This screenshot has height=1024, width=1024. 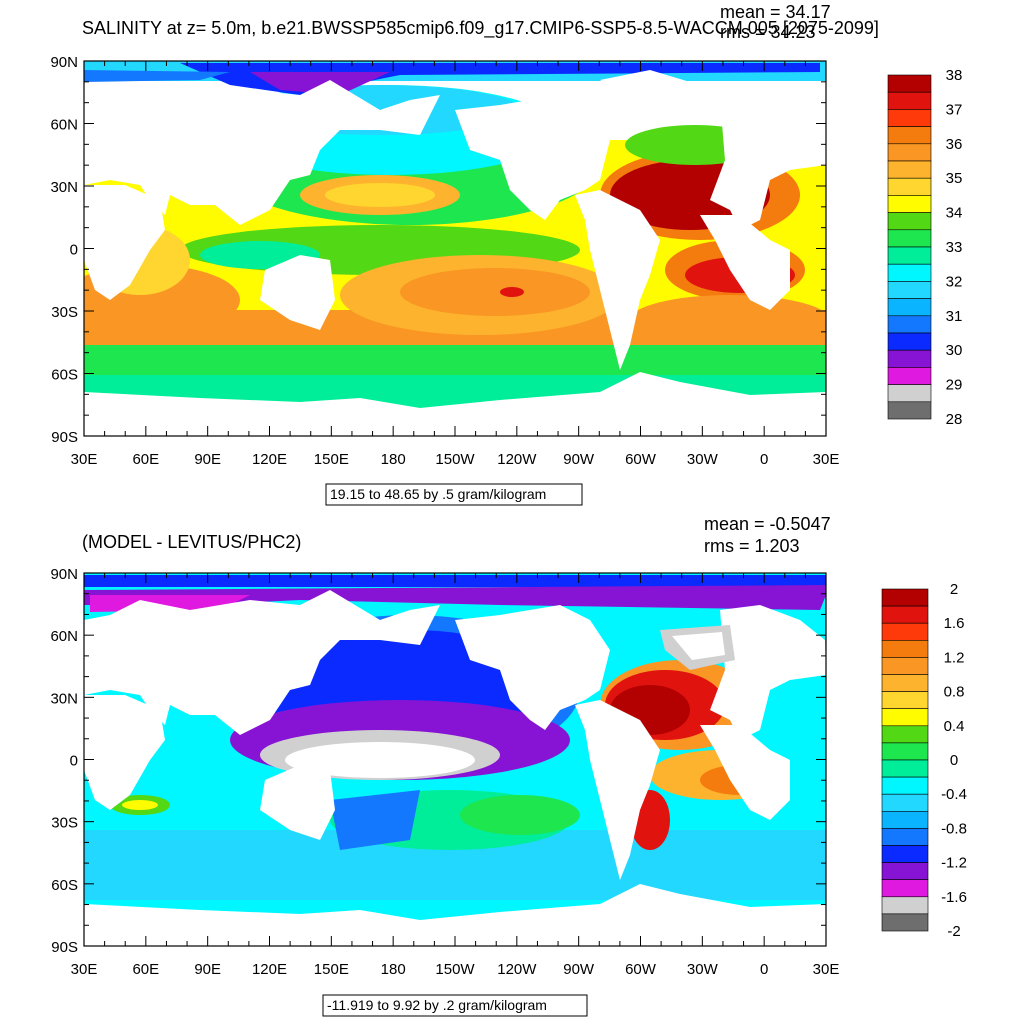 What do you see at coordinates (768, 32) in the screenshot?
I see `panel1-rms: rms = 34.23` at bounding box center [768, 32].